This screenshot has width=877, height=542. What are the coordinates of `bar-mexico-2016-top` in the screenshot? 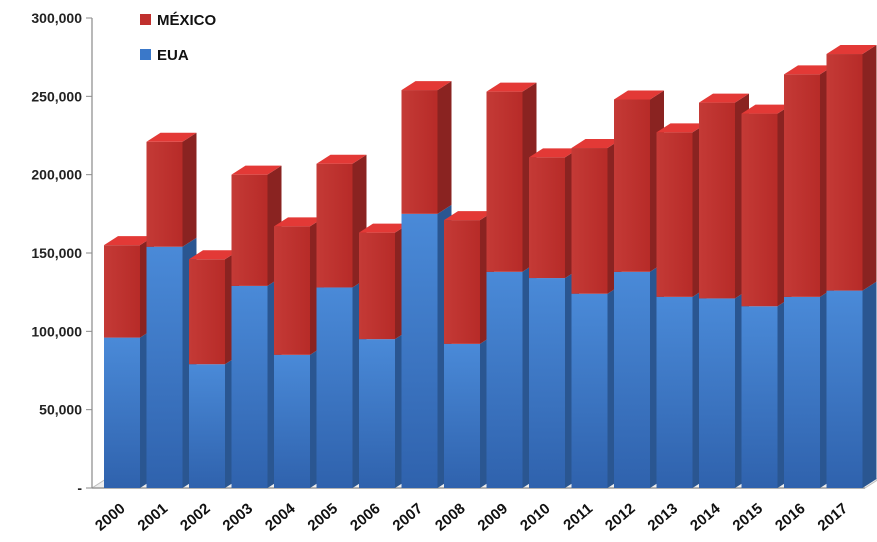 It's located at (809, 70).